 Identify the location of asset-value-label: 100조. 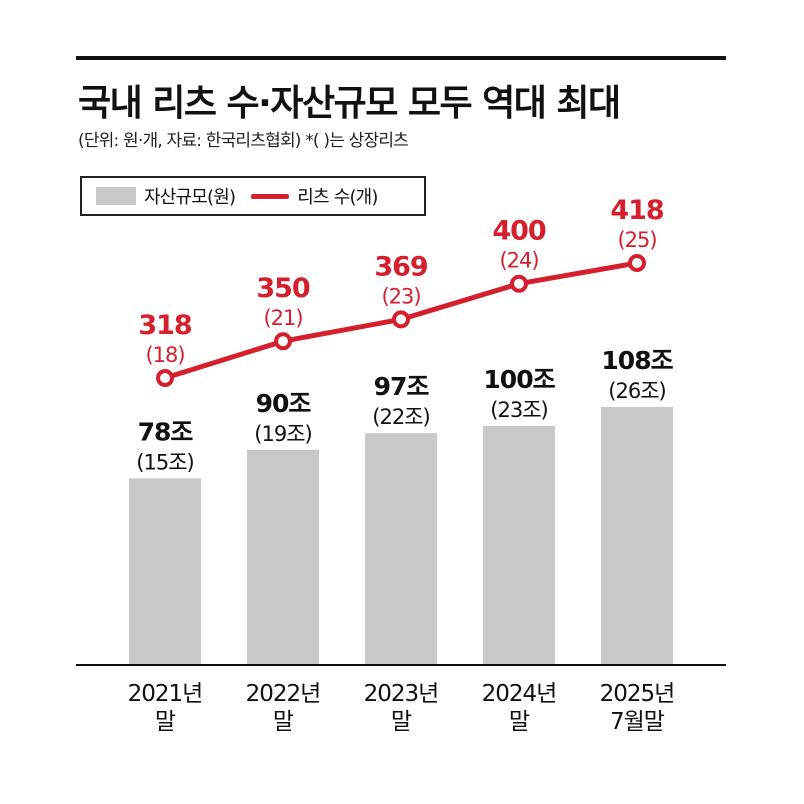
(519, 379).